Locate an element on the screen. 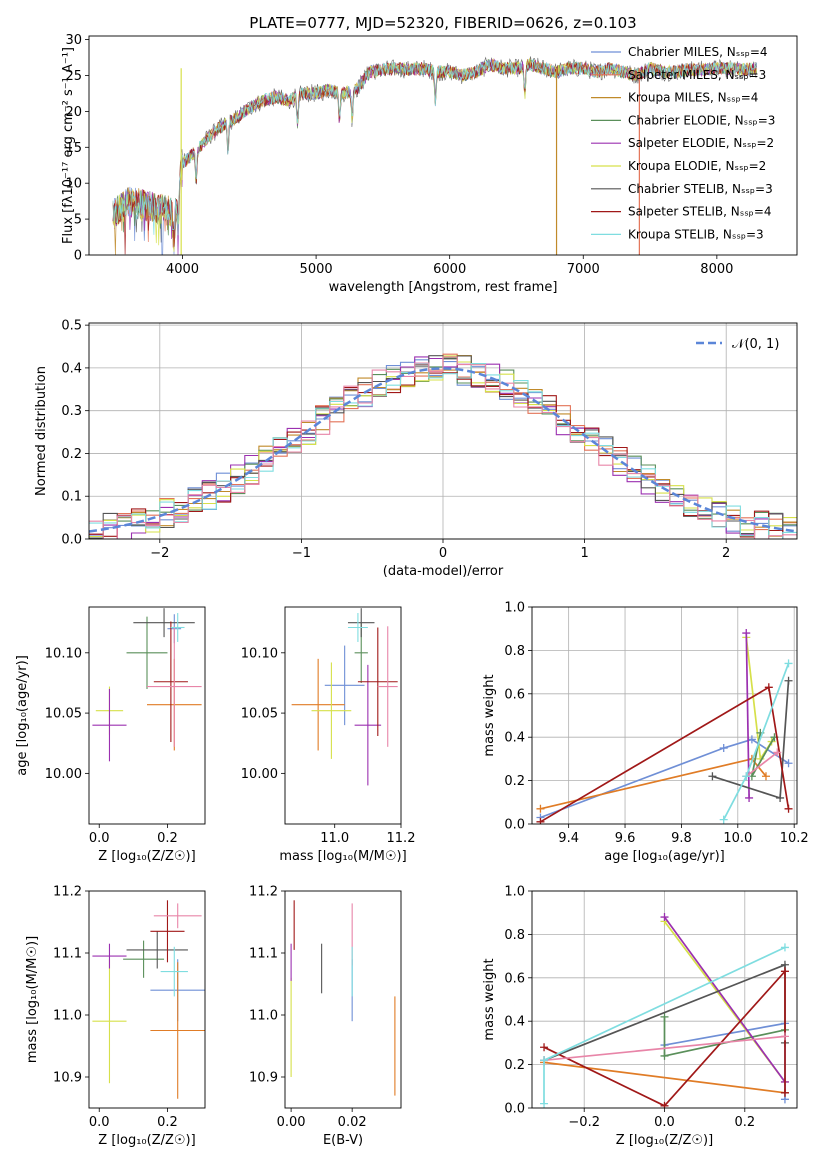  legend-label: Kroupa MILES, Nₛₛₚ=4 is located at coordinates (693, 98).